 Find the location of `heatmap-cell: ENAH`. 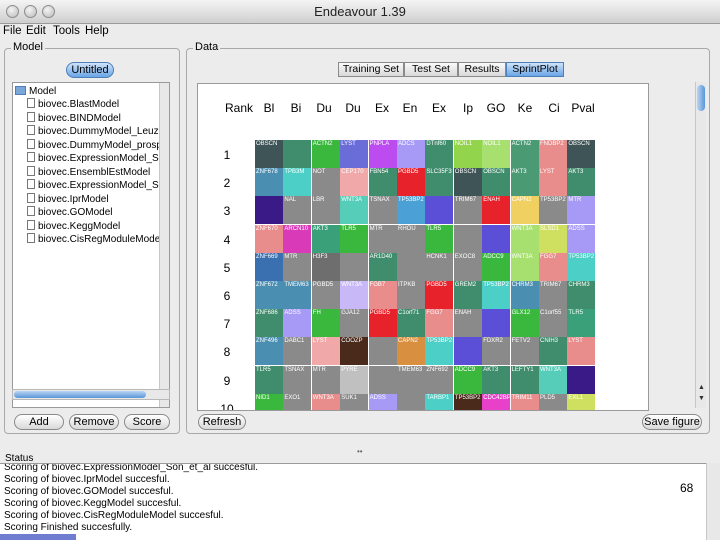

heatmap-cell: ENAH is located at coordinates (496, 210).